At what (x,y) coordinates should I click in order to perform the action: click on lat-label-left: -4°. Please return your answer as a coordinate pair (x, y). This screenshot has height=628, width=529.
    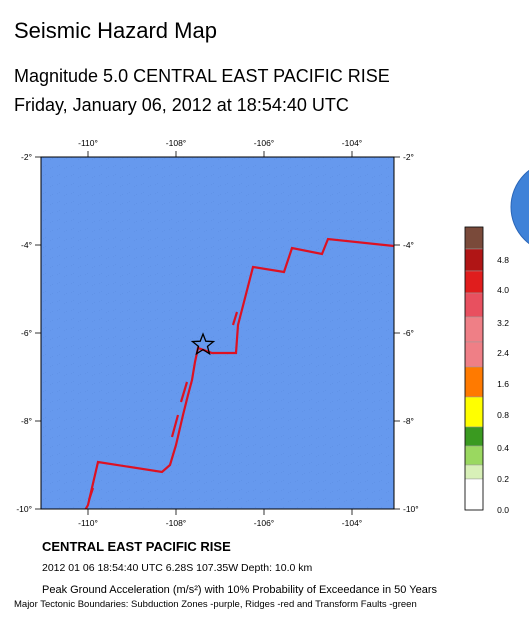
    Looking at the image, I should click on (26, 245).